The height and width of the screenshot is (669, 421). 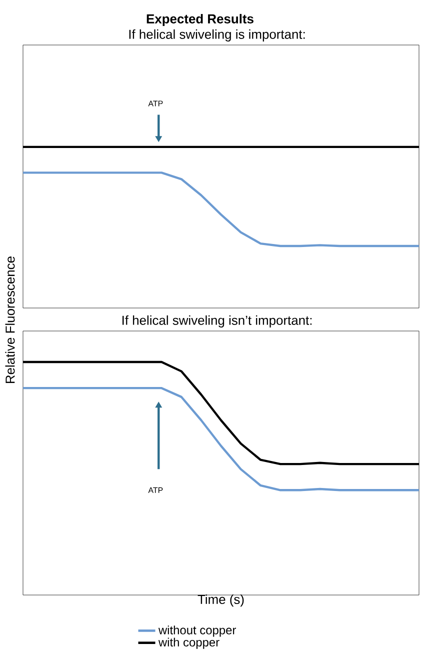 I want to click on chart-title: Expected Results, so click(x=200, y=20).